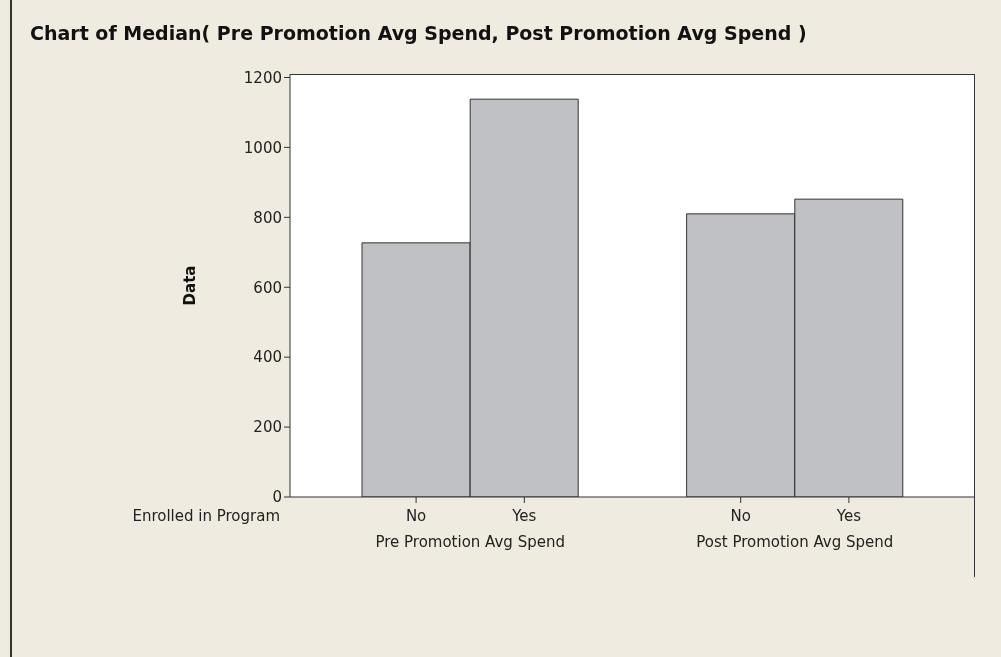 This screenshot has height=657, width=1001. I want to click on x-axis-title: Enrolled in Program, so click(206, 516).